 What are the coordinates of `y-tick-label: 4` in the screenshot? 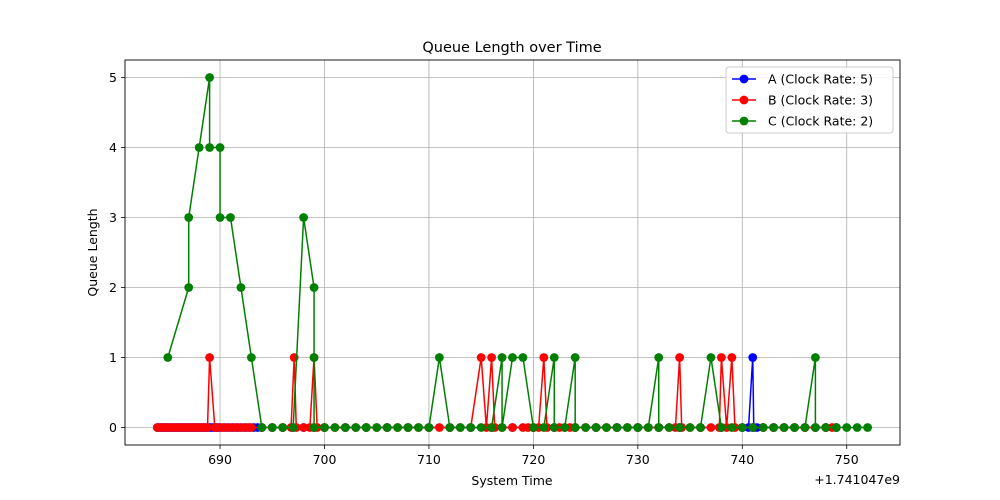 It's located at (113, 147).